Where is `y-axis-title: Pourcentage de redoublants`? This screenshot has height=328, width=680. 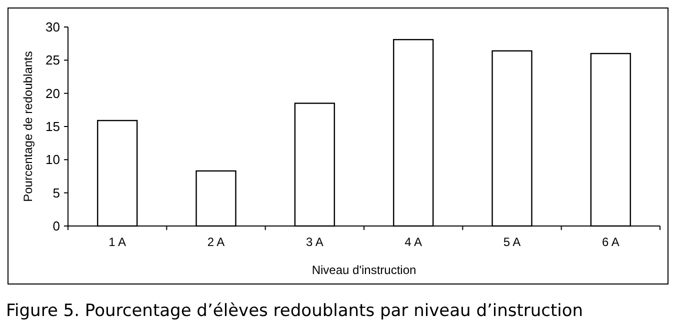 y-axis-title: Pourcentage de redoublants is located at coordinates (28, 126).